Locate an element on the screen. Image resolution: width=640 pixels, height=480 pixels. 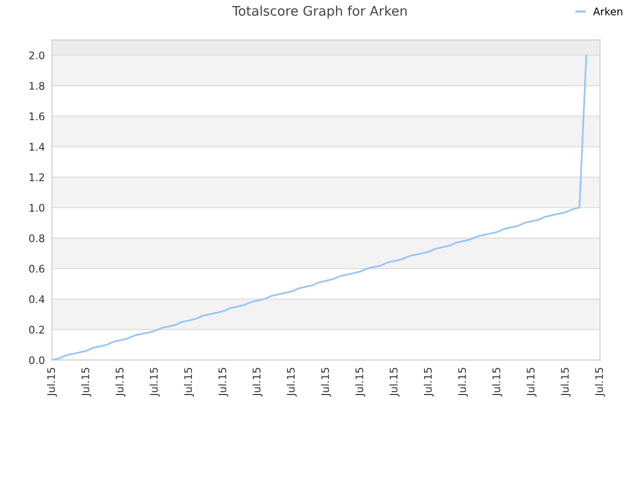
y-tick-label: 1.2 is located at coordinates (37, 177).